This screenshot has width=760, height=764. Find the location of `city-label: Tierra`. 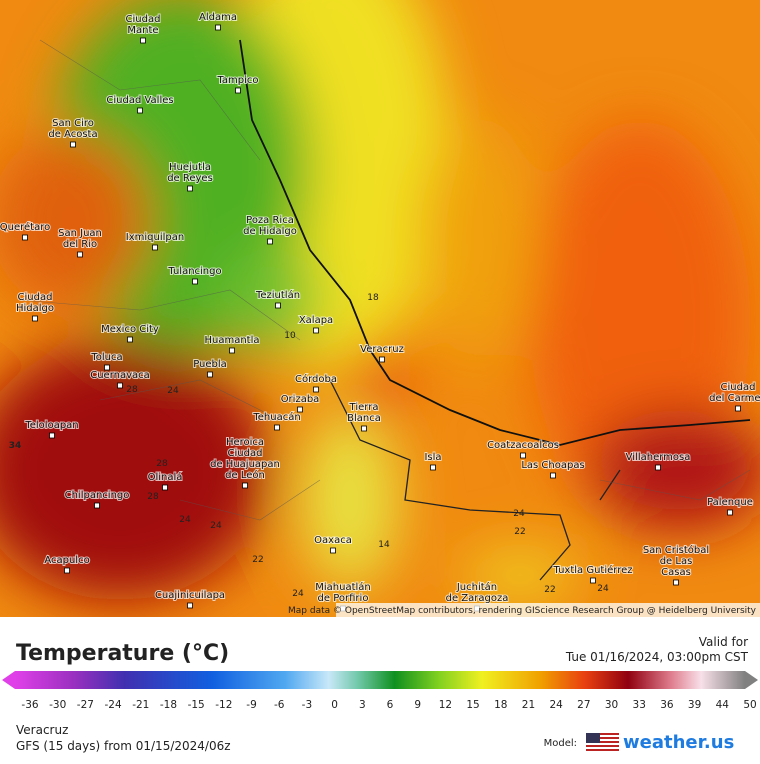

city-label: Tierra is located at coordinates (364, 407).